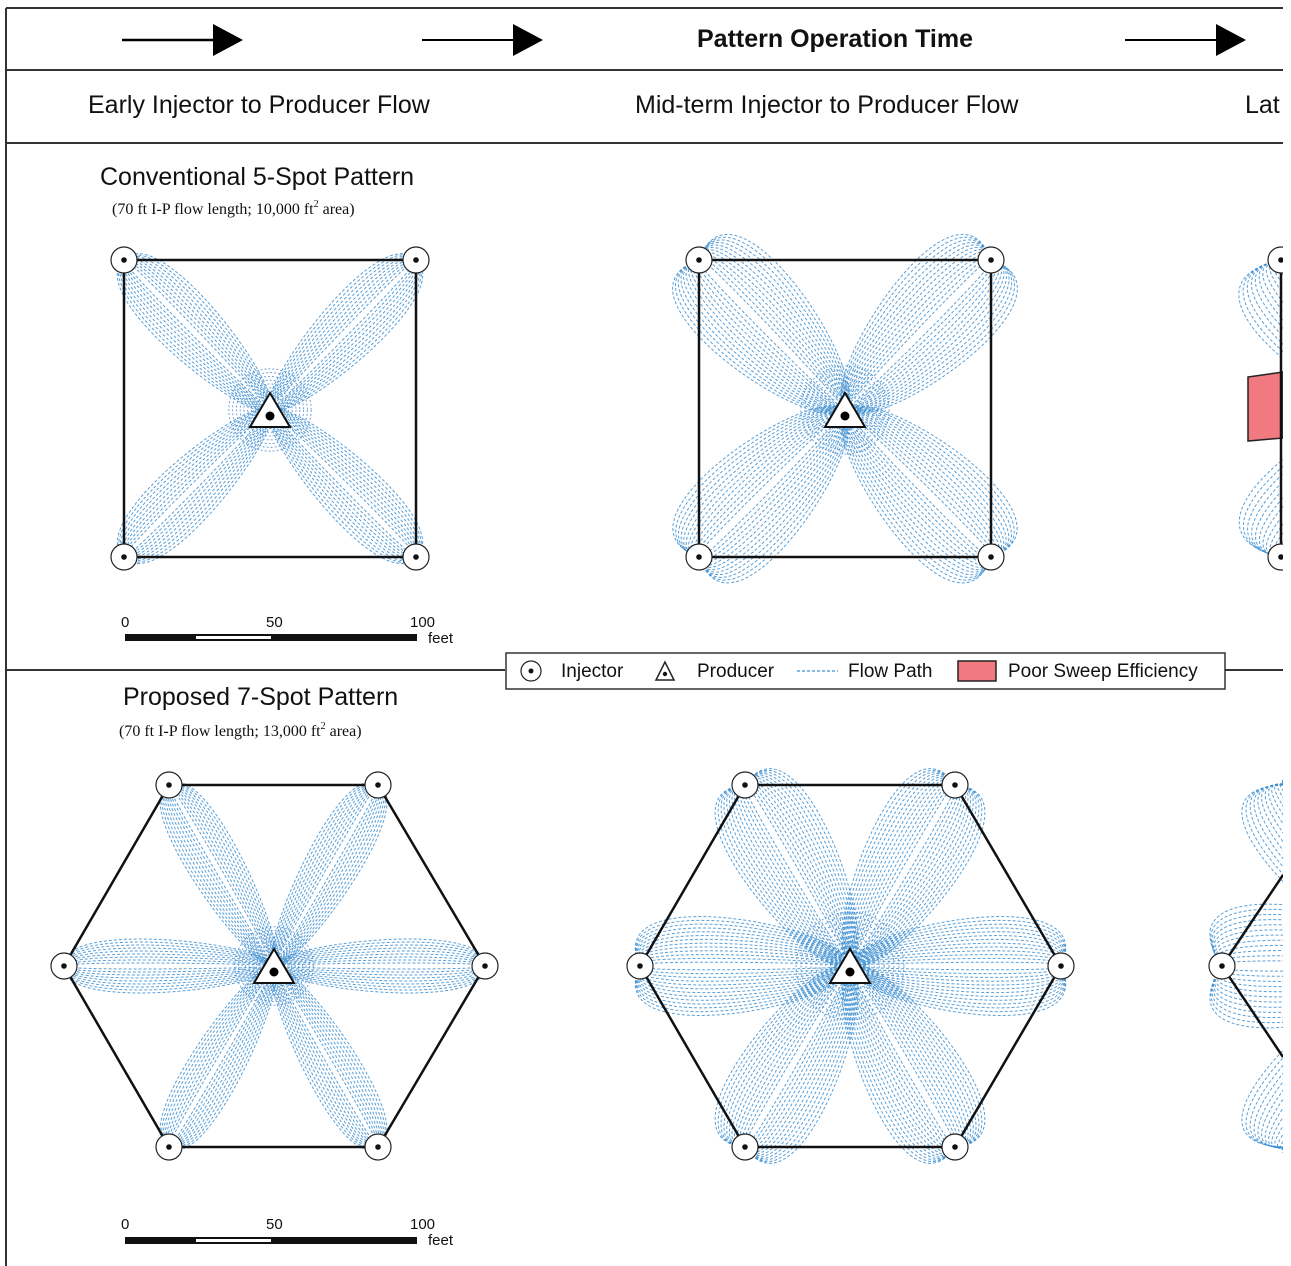 The image size is (1291, 1266). I want to click on poor-sweep-swatch, so click(977, 671).